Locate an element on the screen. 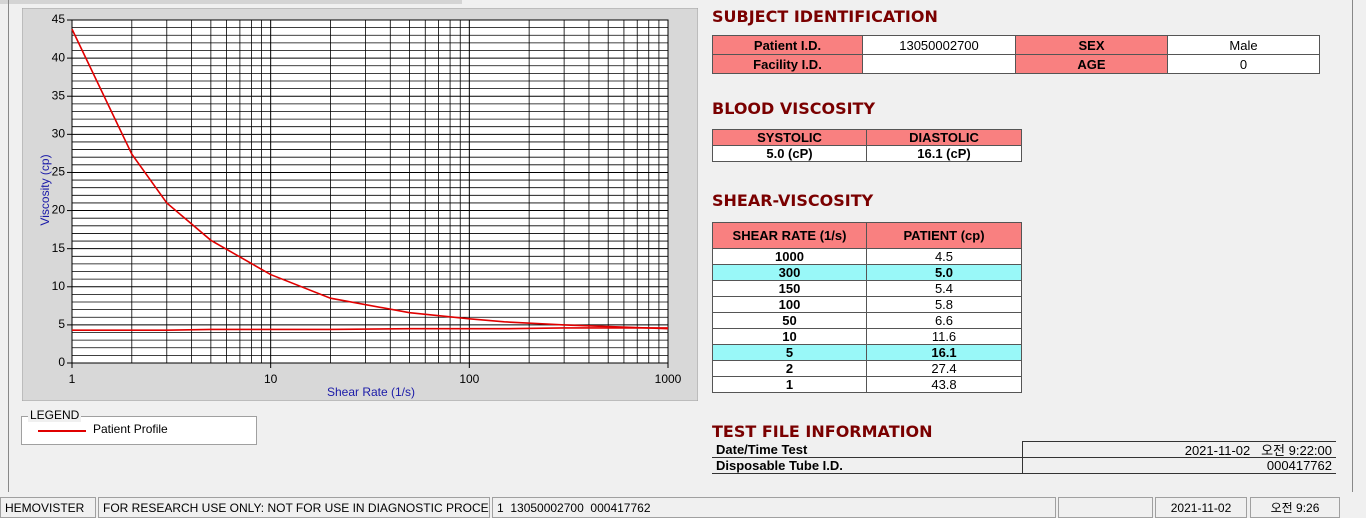  table-cell: 13050002700 is located at coordinates (939, 45).